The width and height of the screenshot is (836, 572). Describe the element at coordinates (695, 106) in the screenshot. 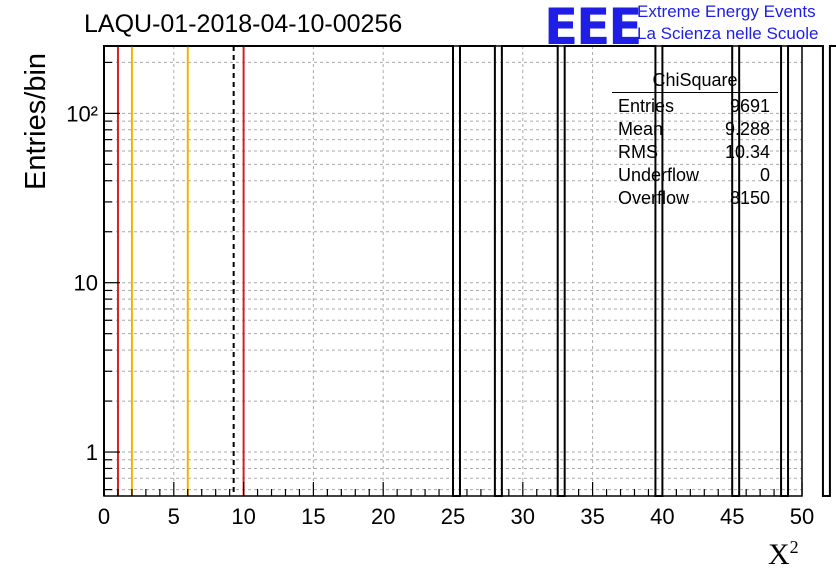

I see `stats-row: Entries 9691` at that location.